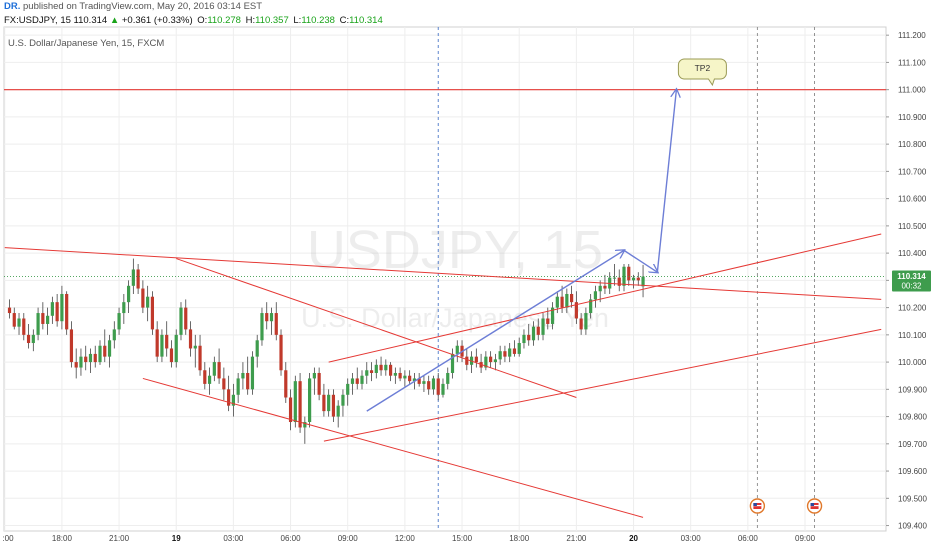  I want to click on low-label: L:, so click(297, 20).